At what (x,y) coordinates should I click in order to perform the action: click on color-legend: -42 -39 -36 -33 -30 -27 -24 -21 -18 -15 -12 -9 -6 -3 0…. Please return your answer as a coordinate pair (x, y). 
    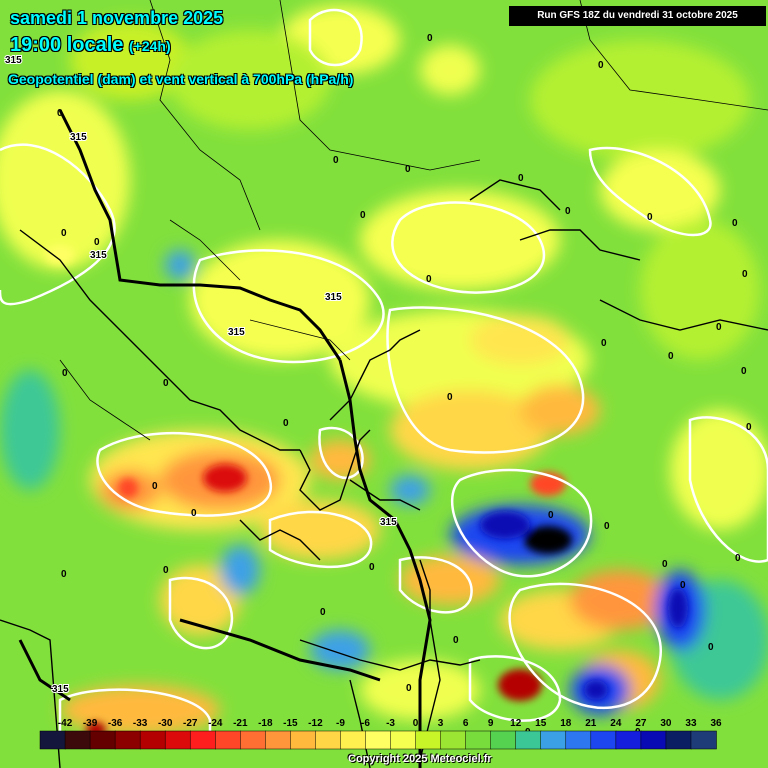
    Looking at the image, I should click on (380, 734).